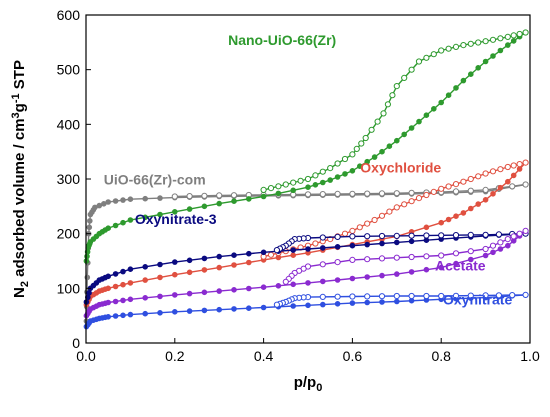 The width and height of the screenshot is (550, 417). What do you see at coordinates (264, 356) in the screenshot?
I see `x-tick-label: 0.4` at bounding box center [264, 356].